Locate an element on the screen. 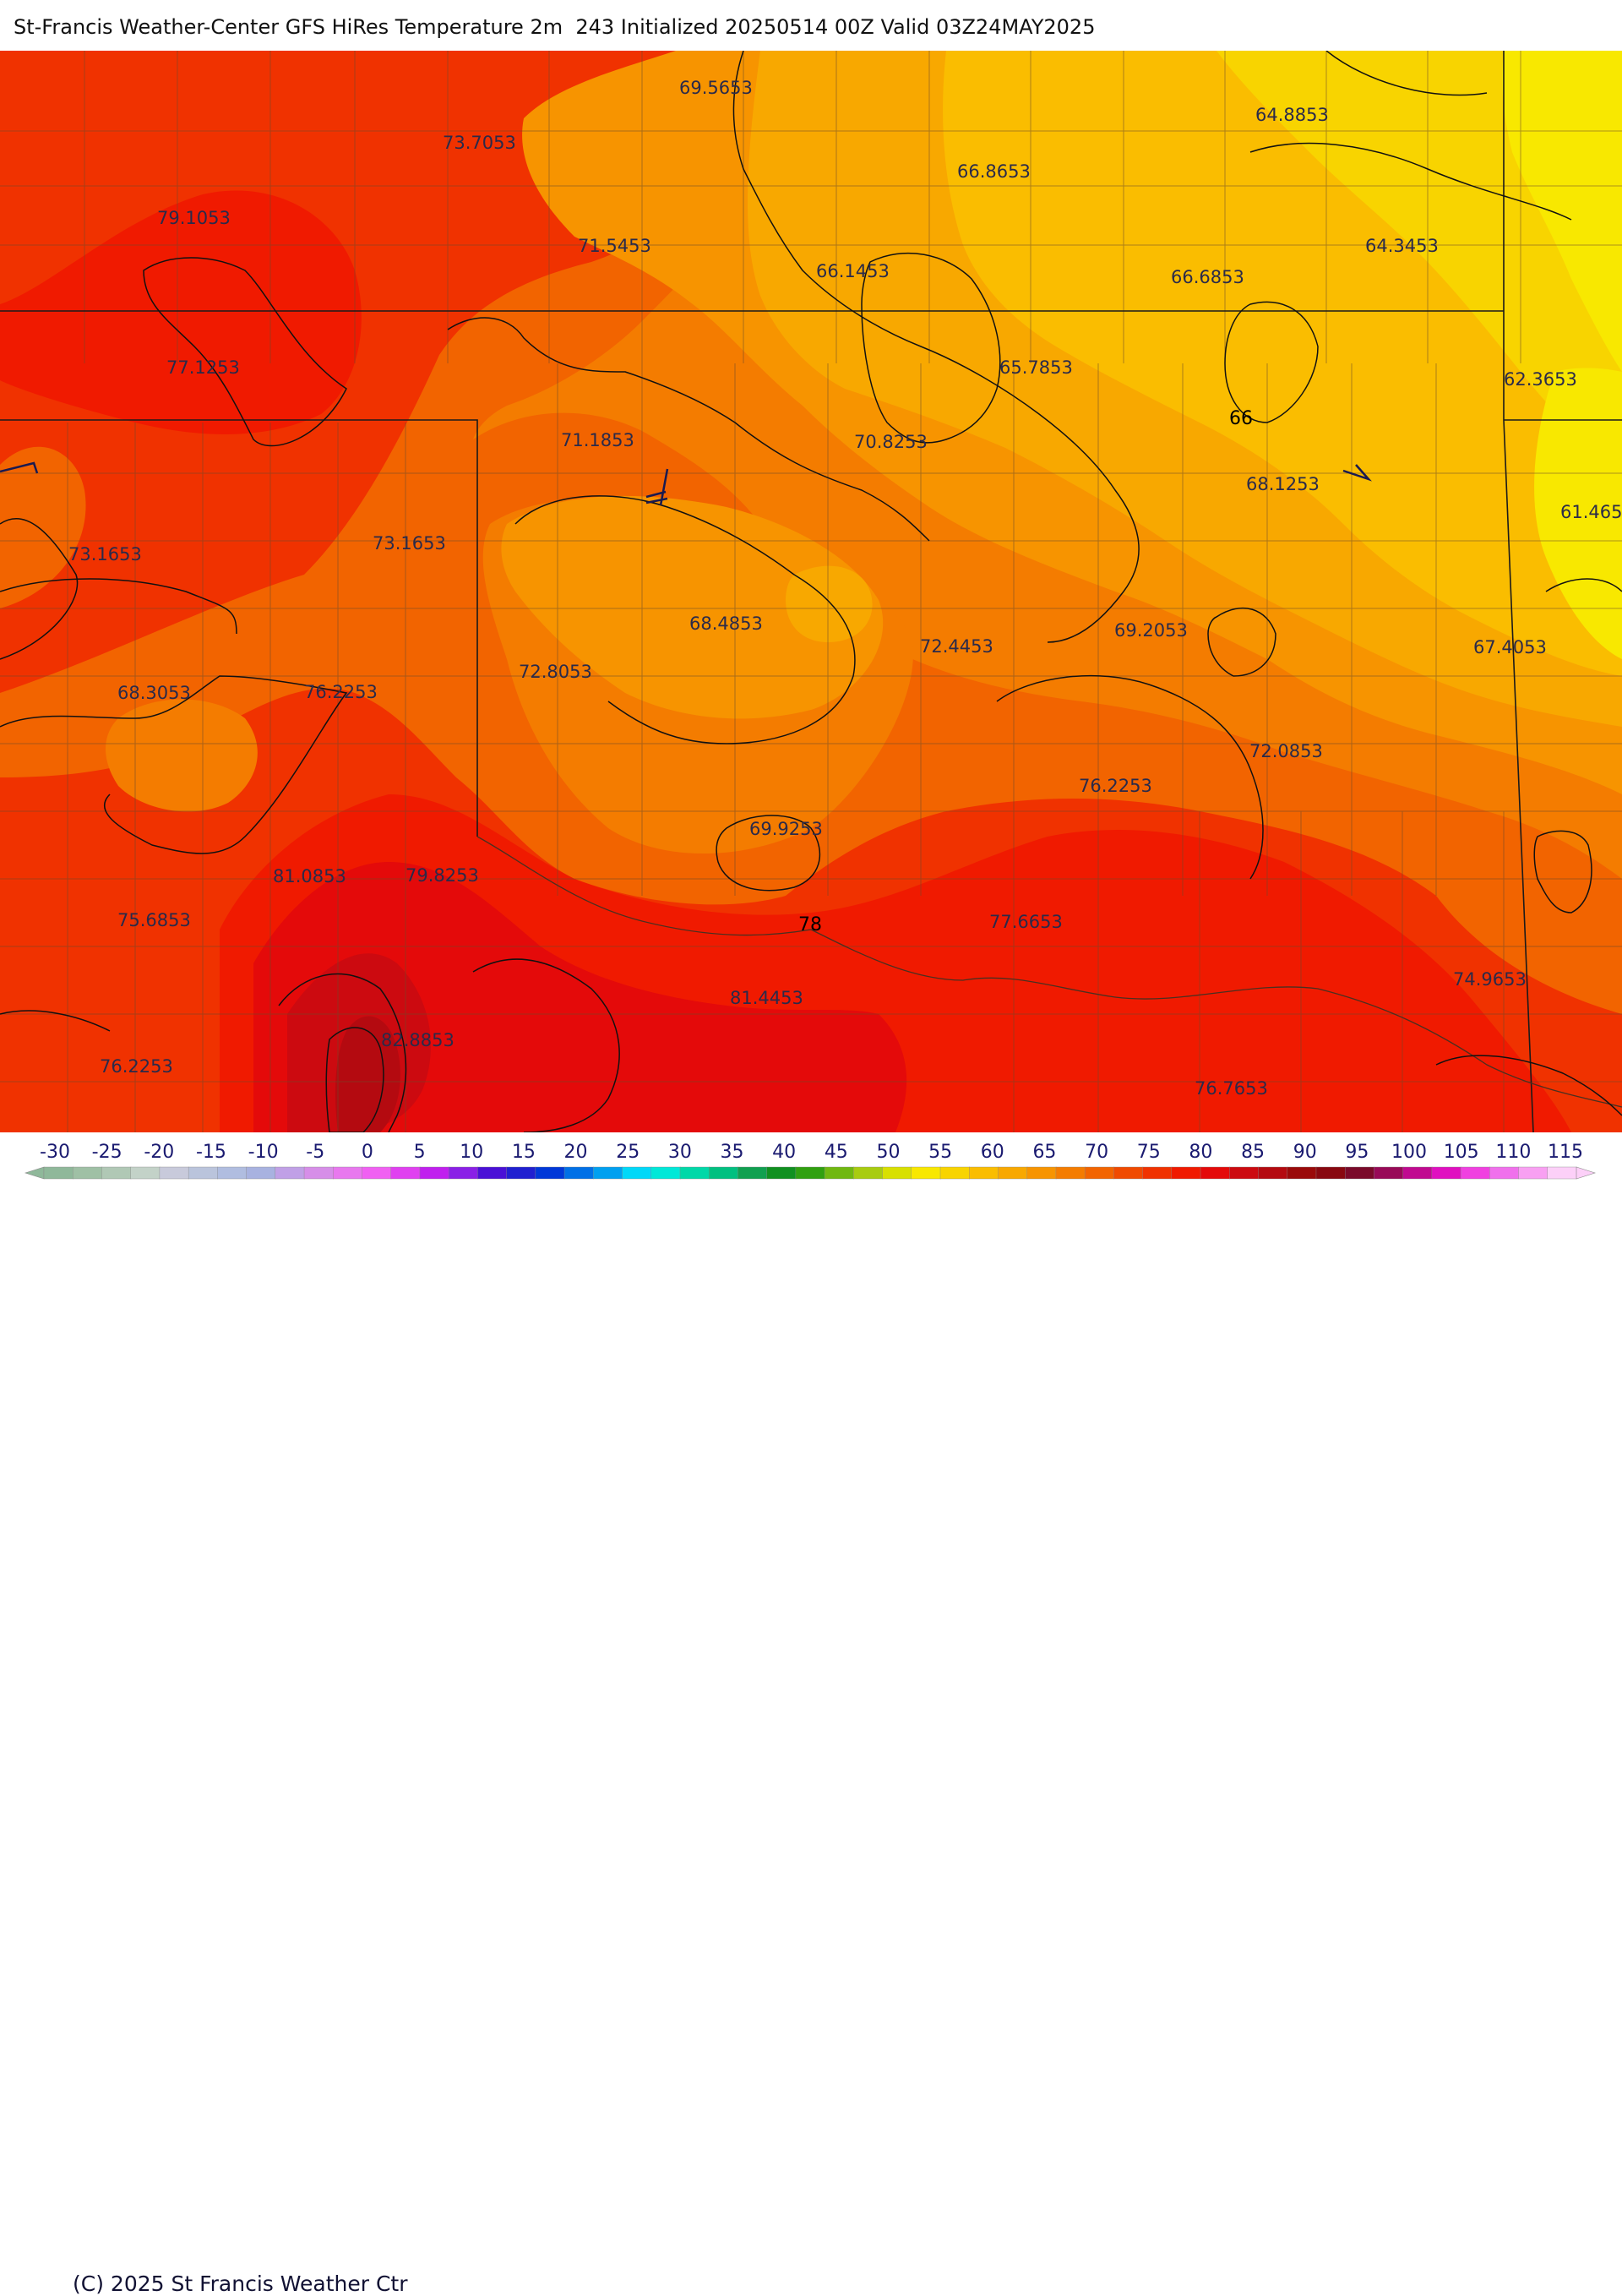  legend-tick-label: 80 is located at coordinates (1200, 1152).